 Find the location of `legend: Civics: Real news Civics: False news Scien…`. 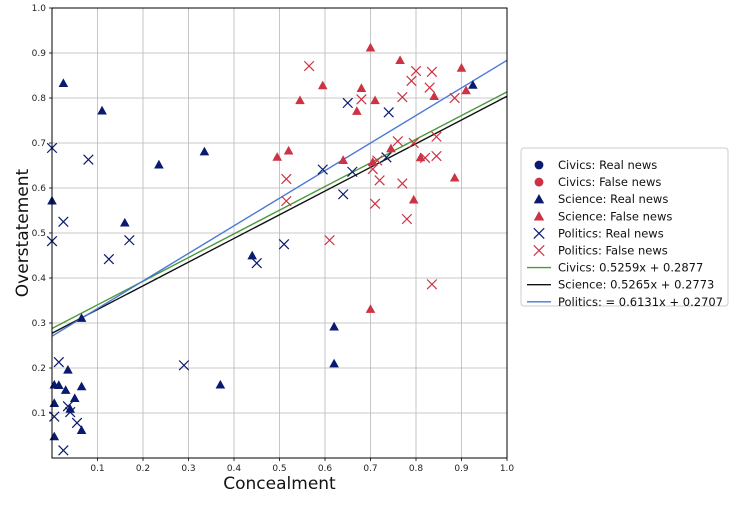

legend: Civics: Real news Civics: False news Scien… is located at coordinates (624, 228).